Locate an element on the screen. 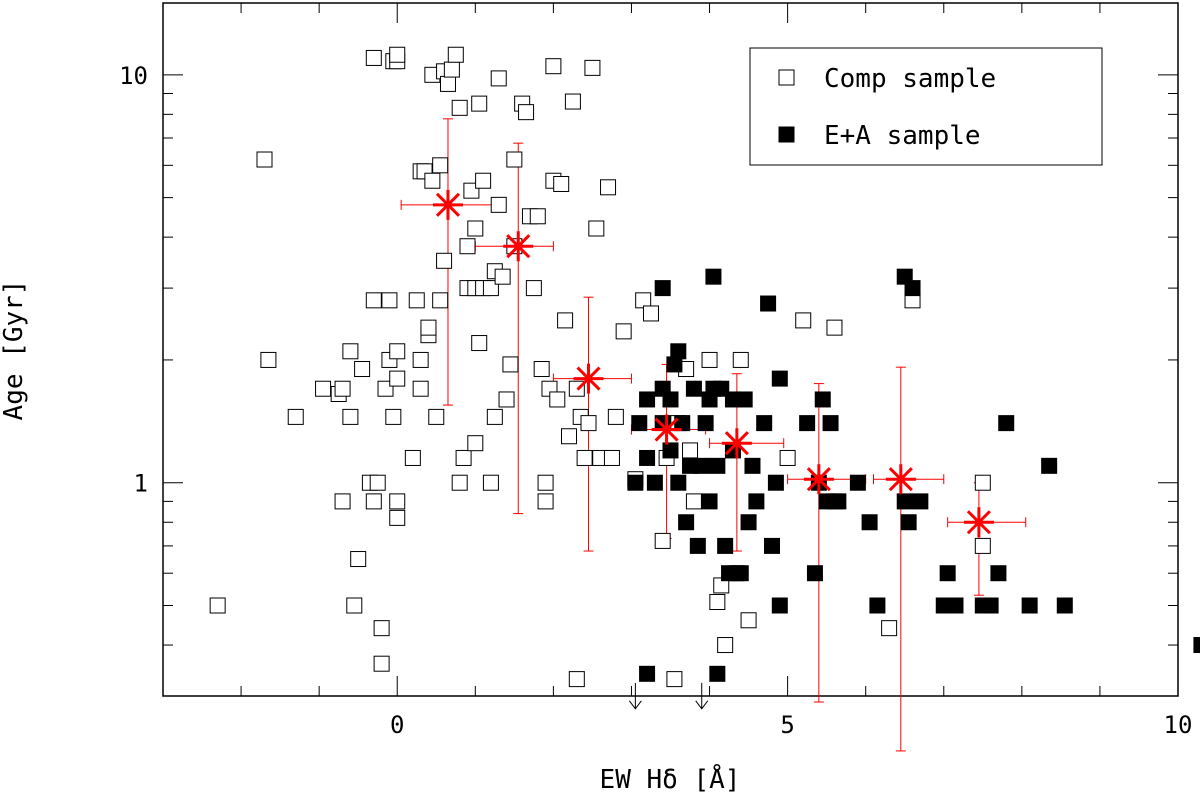 The height and width of the screenshot is (799, 1200). x-axis-label: EW Hδ [Å] is located at coordinates (670, 779).